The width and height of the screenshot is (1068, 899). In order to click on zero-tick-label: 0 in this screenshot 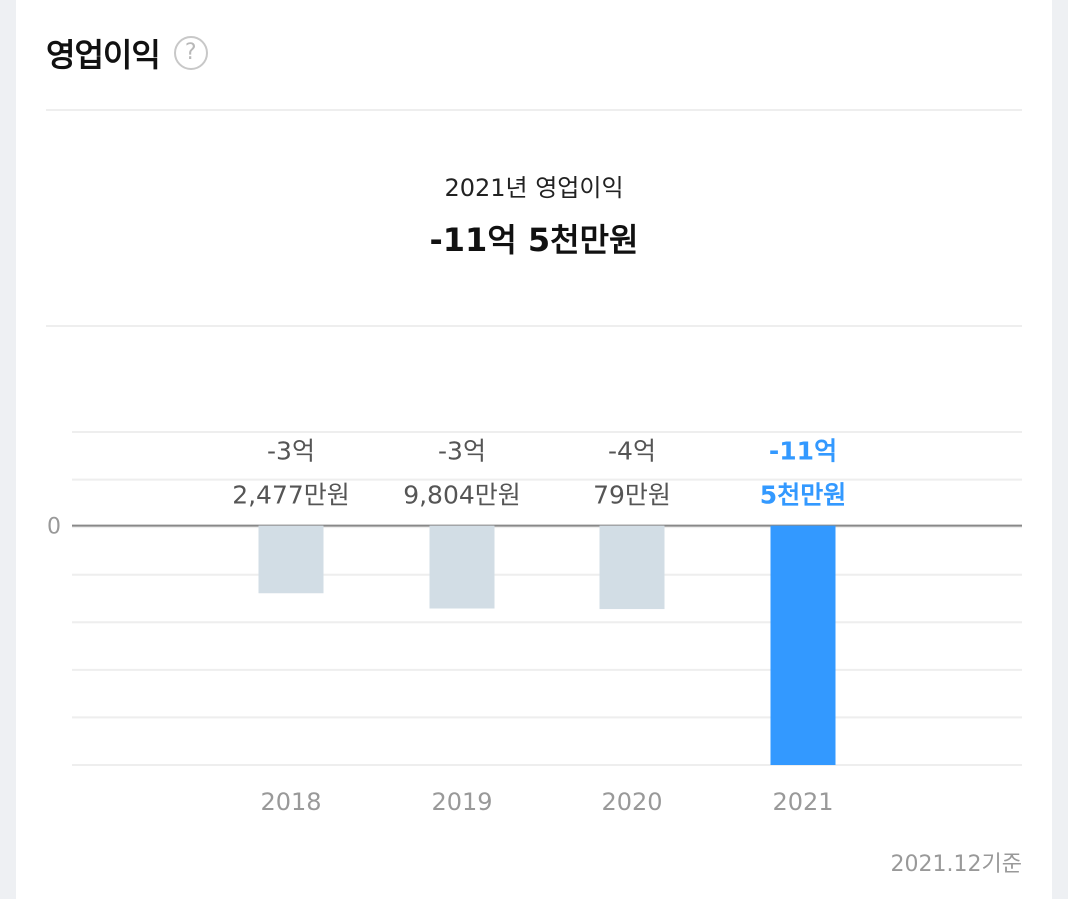, I will do `click(54, 527)`.